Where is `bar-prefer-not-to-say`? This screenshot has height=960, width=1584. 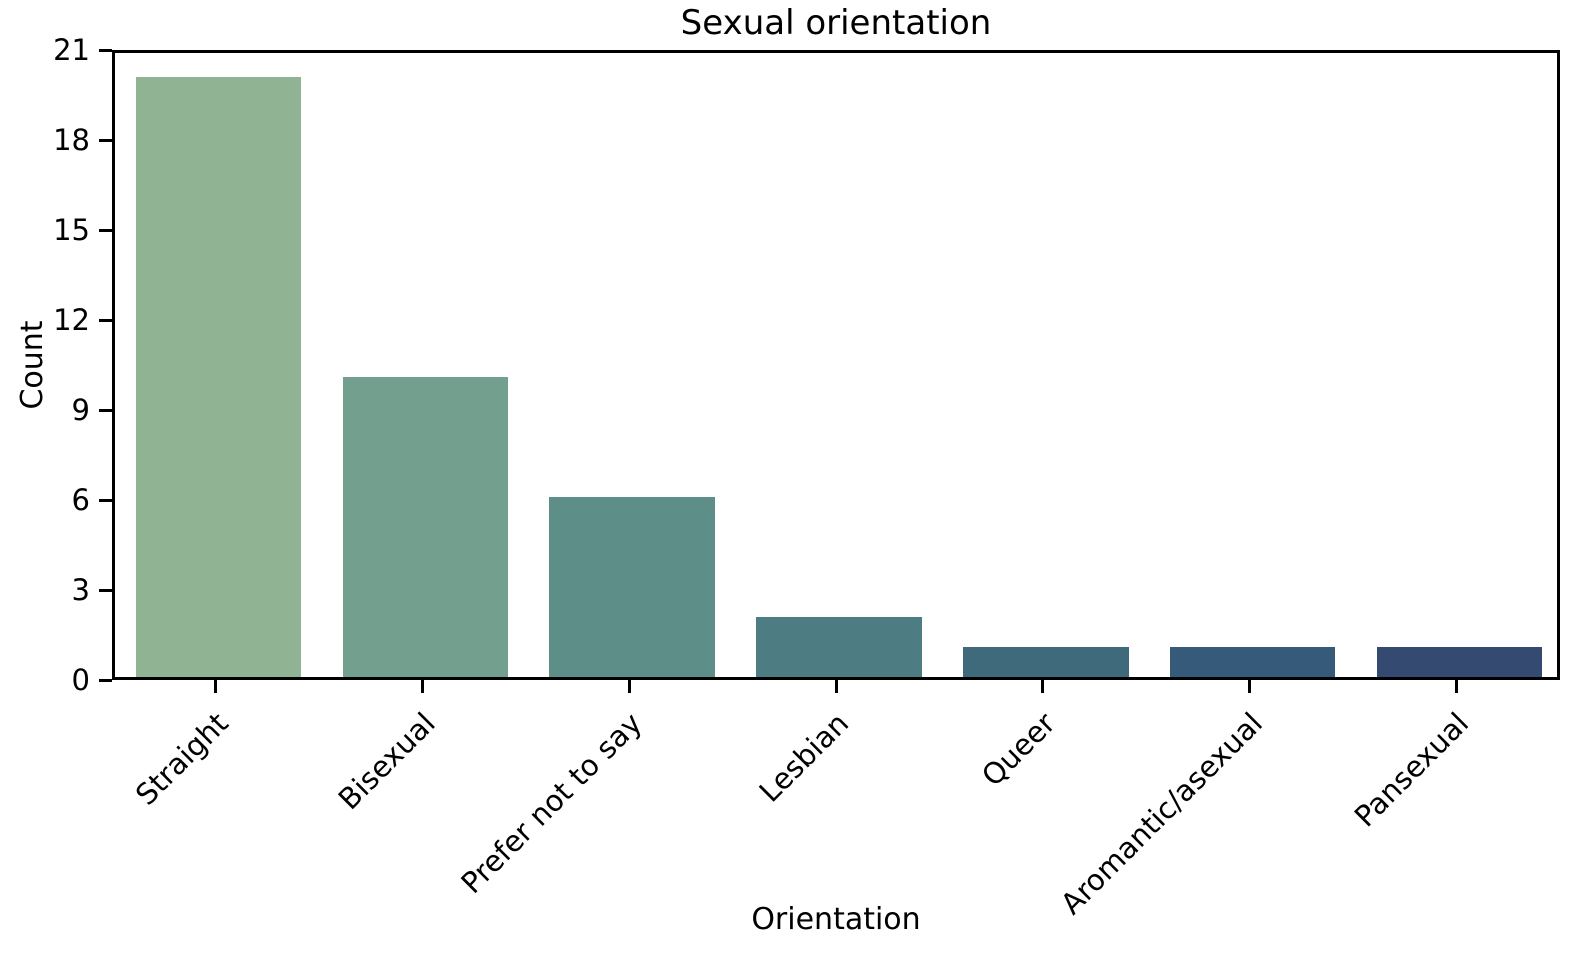 bar-prefer-not-to-say is located at coordinates (632, 587).